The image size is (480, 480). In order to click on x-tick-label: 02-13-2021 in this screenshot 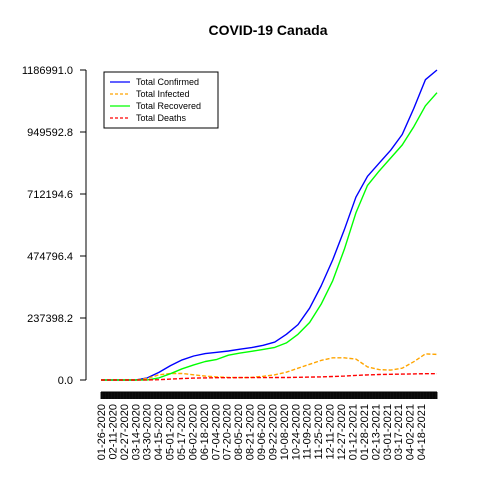, I will do `click(376, 432)`.